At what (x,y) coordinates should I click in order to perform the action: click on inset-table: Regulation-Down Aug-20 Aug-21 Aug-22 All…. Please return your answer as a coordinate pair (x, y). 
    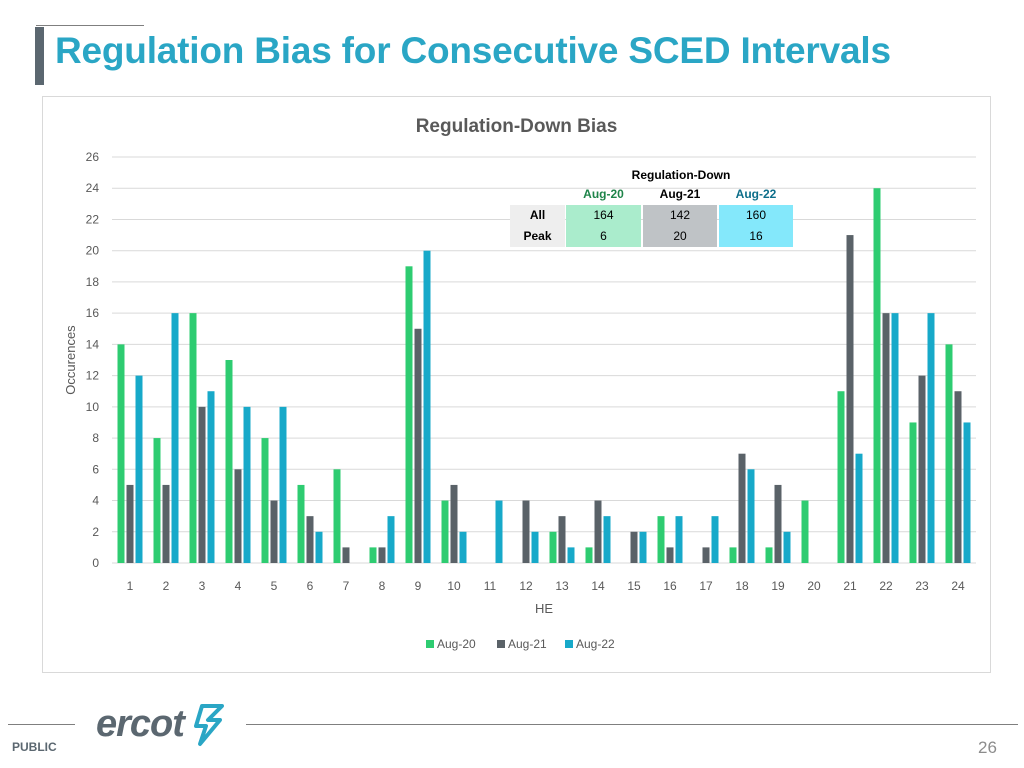
    Looking at the image, I should click on (653, 206).